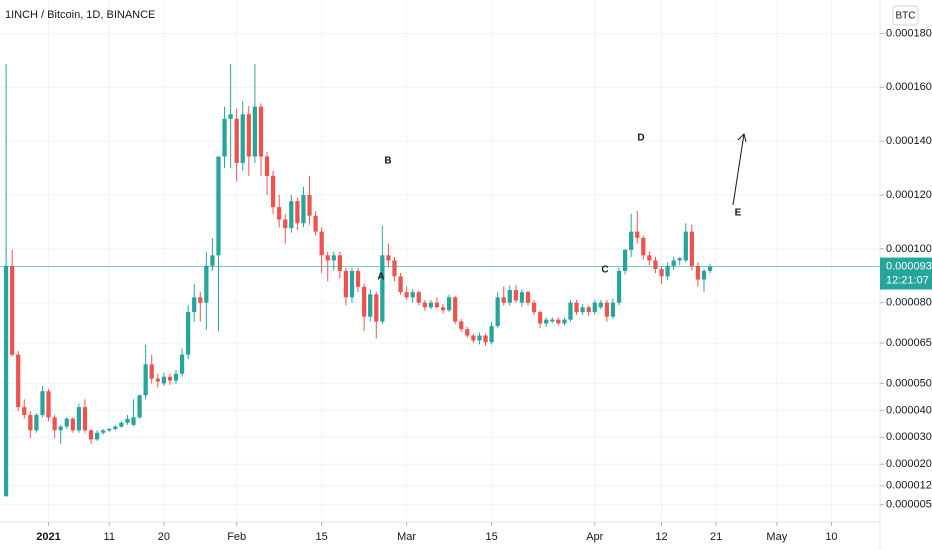 Image resolution: width=932 pixels, height=550 pixels. Describe the element at coordinates (906, 273) in the screenshot. I see `last-price-box` at that location.